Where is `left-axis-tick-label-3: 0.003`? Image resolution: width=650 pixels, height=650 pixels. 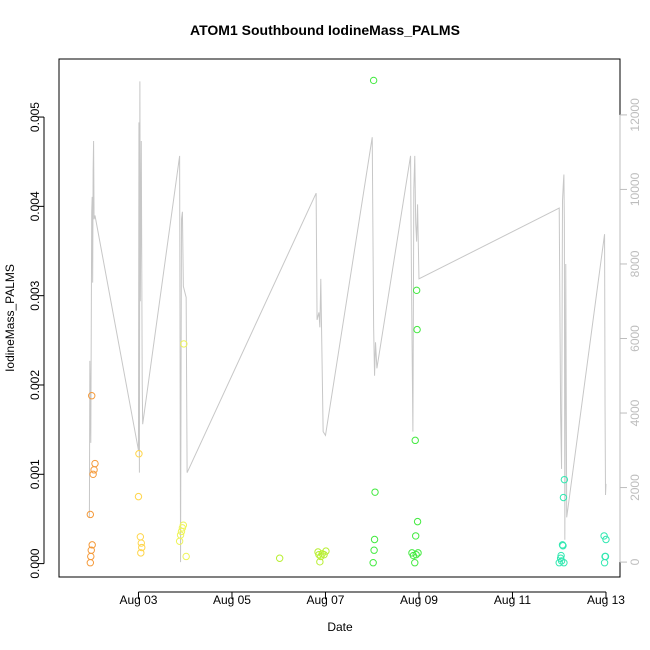
left-axis-tick-label-3: 0.003 is located at coordinates (35, 295).